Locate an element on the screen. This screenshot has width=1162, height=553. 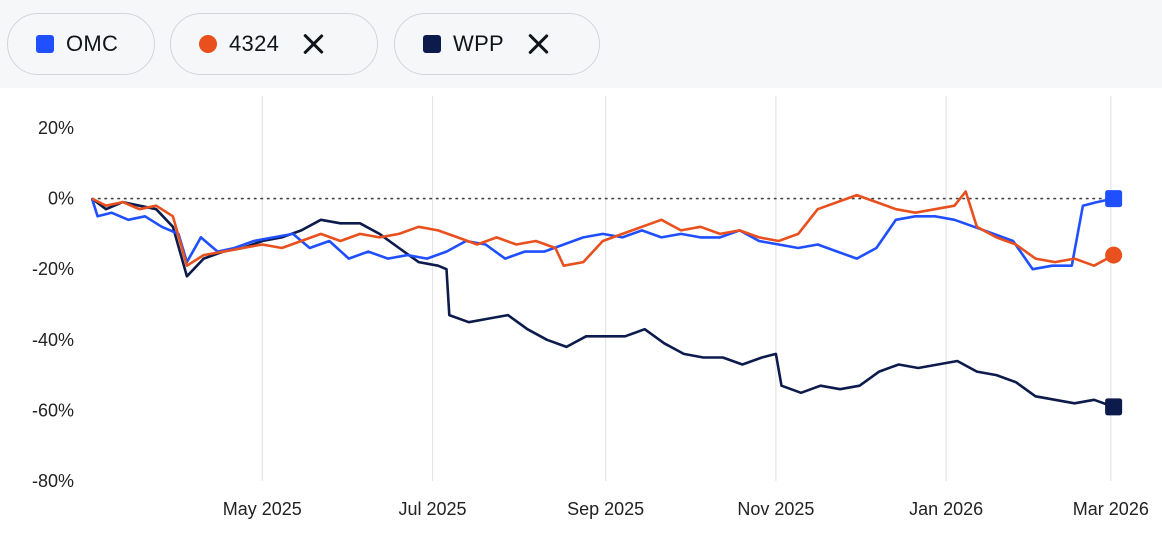
y-tick-label: -60% is located at coordinates (53, 410).